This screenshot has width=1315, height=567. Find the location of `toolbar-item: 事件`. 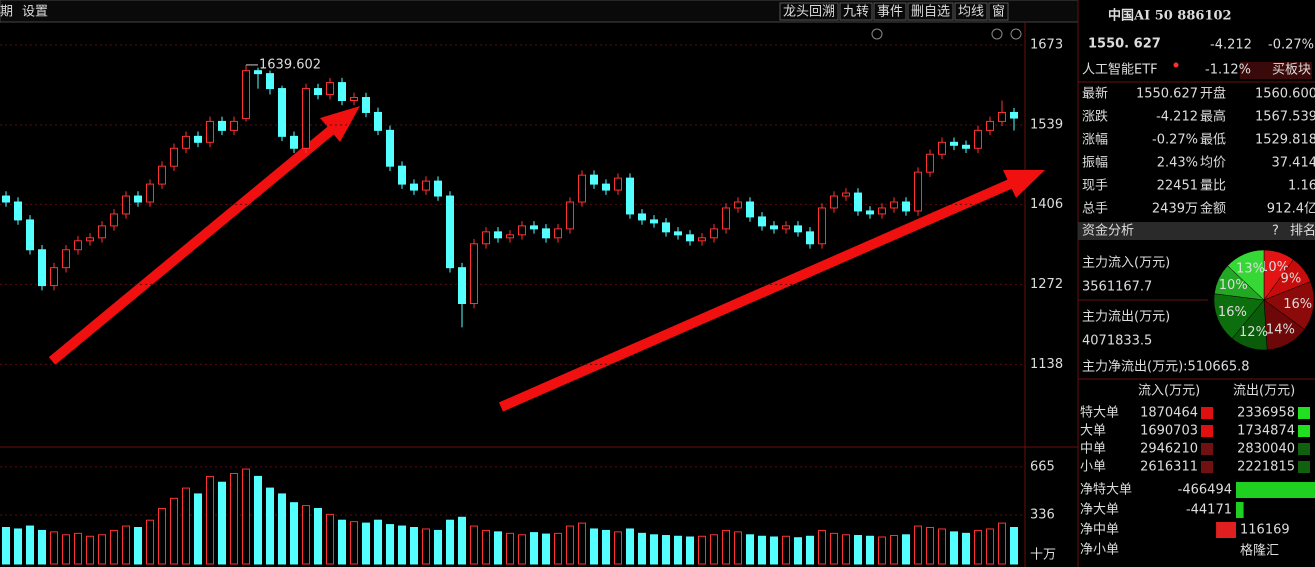

toolbar-item: 事件 is located at coordinates (890, 12).